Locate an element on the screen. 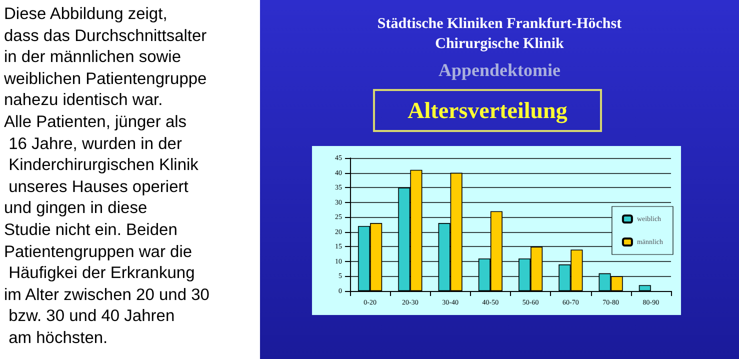  text: Appendektomie is located at coordinates (499, 70).